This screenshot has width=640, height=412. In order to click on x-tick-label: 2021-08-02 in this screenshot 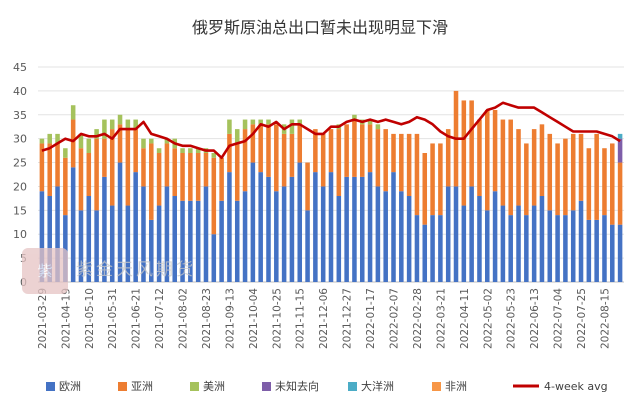, I will do `click(184, 318)`.